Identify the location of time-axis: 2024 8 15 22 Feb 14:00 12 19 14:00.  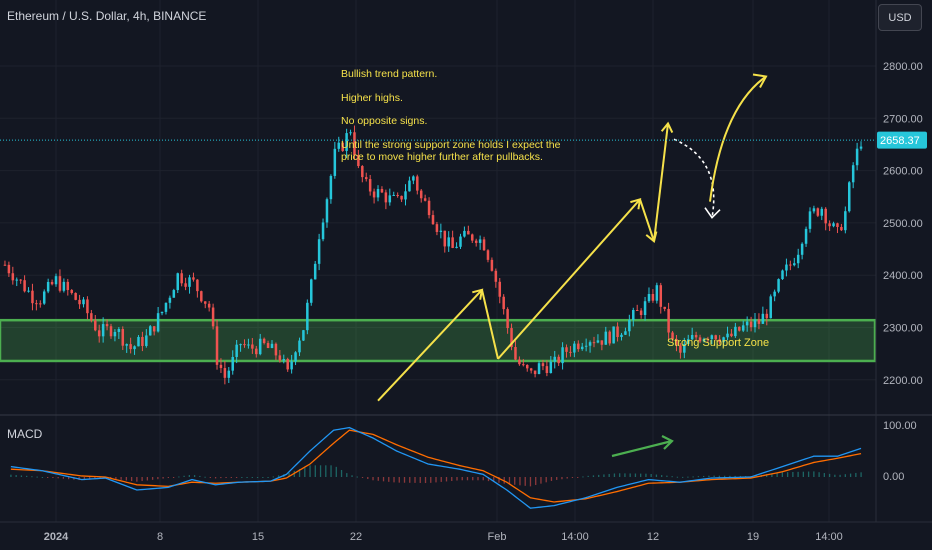
(443, 537).